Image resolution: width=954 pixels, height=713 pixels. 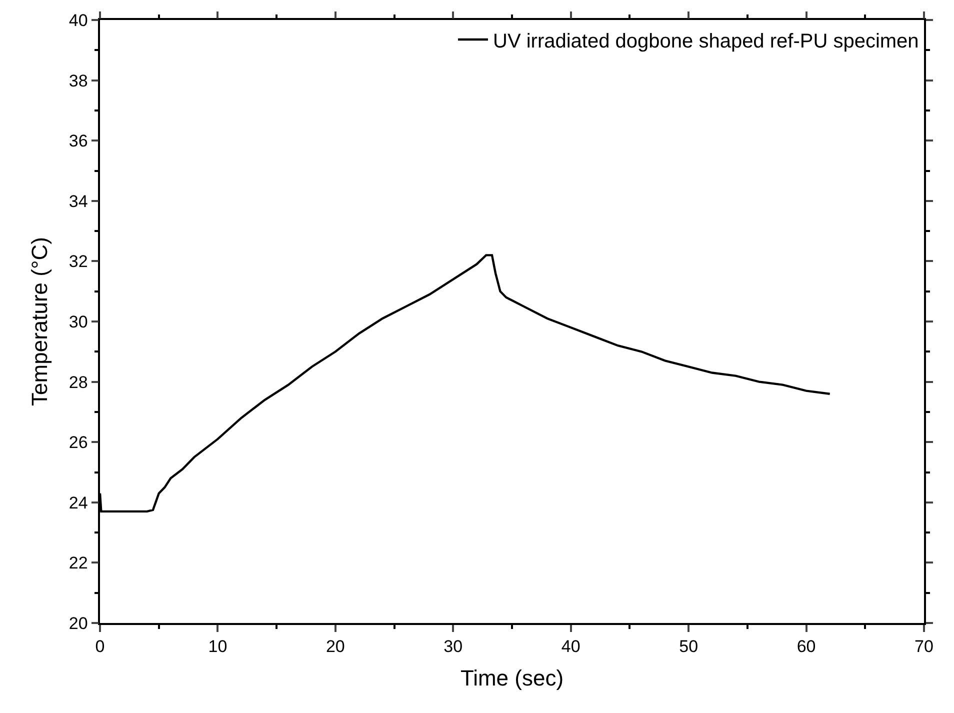 What do you see at coordinates (78, 20) in the screenshot?
I see `y-tick-label: 40` at bounding box center [78, 20].